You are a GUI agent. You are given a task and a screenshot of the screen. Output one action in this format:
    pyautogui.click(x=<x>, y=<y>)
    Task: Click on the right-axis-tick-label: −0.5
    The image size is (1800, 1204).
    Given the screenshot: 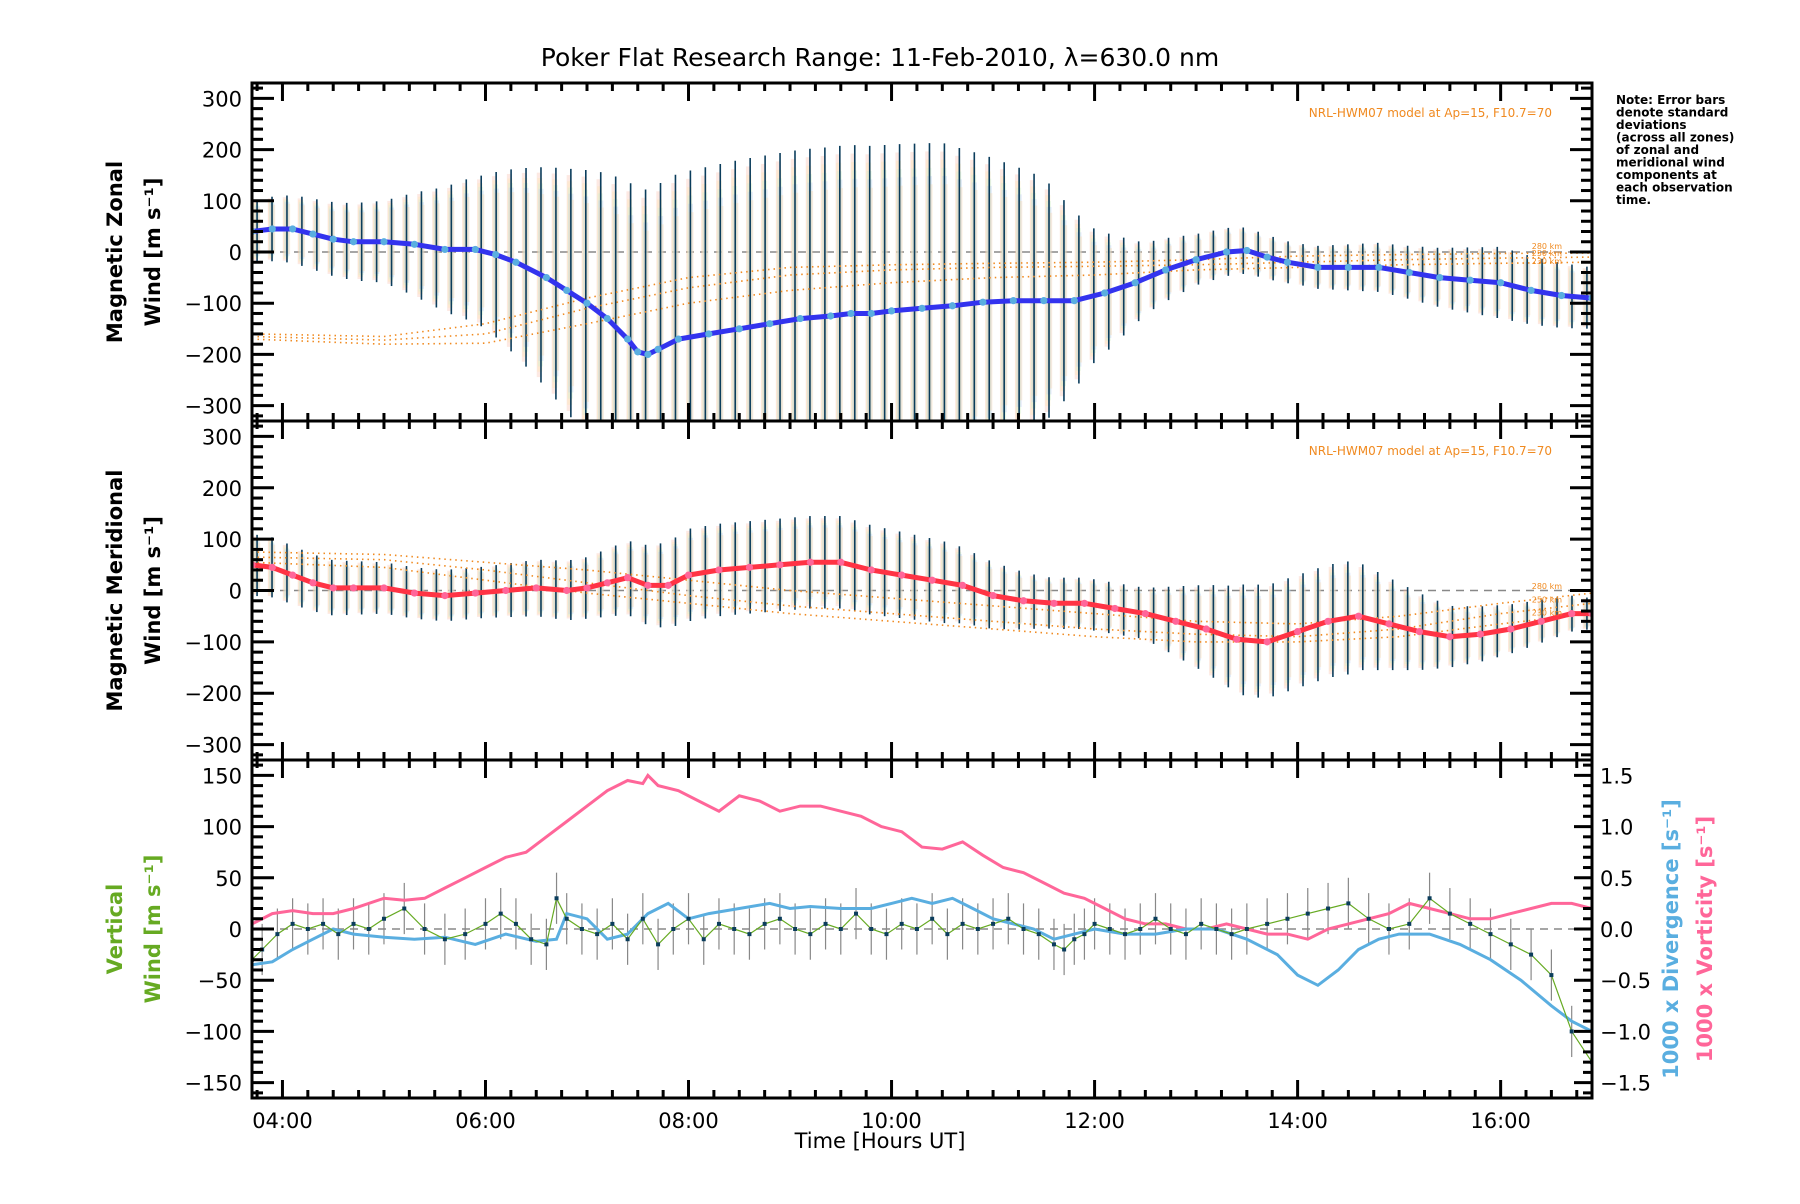 What is the action you would take?
    pyautogui.click(x=1625, y=981)
    